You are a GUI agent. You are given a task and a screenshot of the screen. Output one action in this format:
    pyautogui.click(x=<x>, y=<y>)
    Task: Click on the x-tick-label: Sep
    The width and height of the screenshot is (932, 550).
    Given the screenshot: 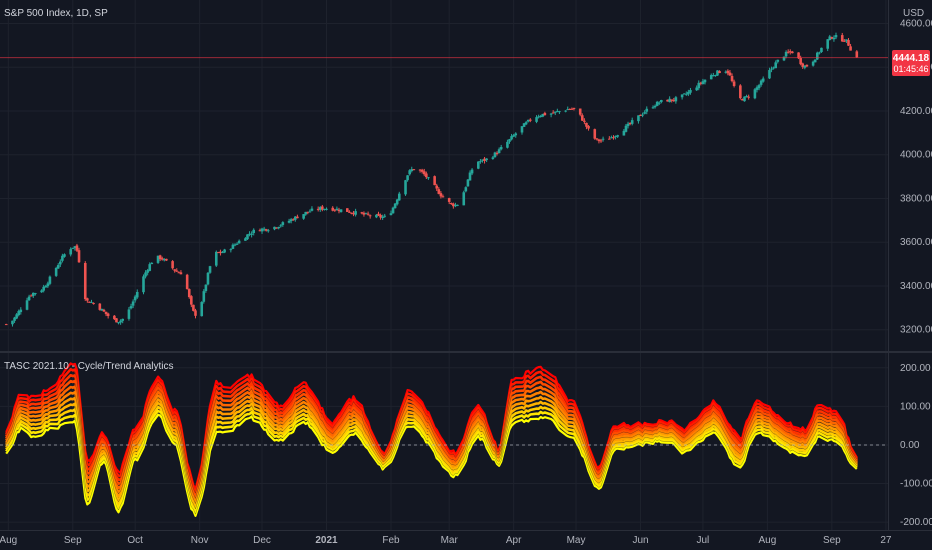 What is the action you would take?
    pyautogui.click(x=73, y=540)
    